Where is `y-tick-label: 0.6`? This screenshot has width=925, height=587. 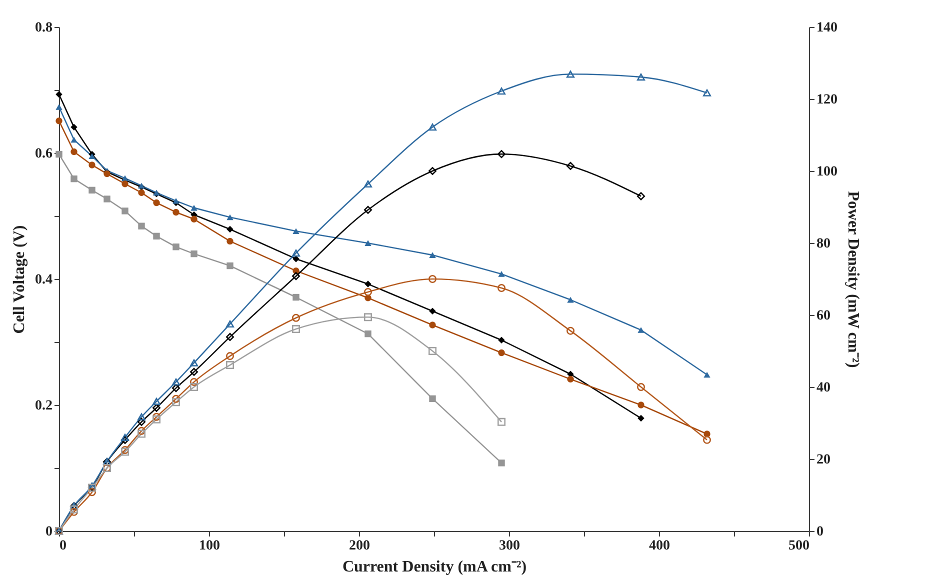
y-tick-label: 0.6 is located at coordinates (43, 154).